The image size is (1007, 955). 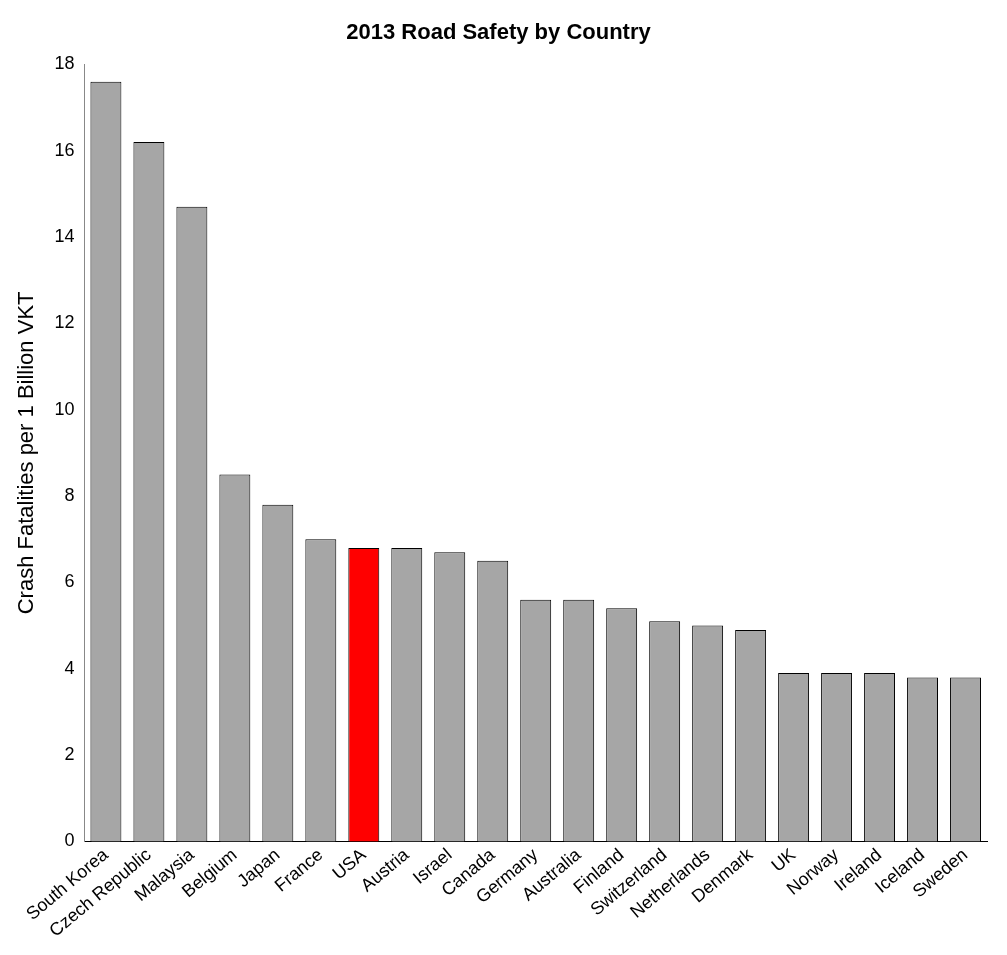 What do you see at coordinates (64, 236) in the screenshot?
I see `y-tick-label: 14` at bounding box center [64, 236].